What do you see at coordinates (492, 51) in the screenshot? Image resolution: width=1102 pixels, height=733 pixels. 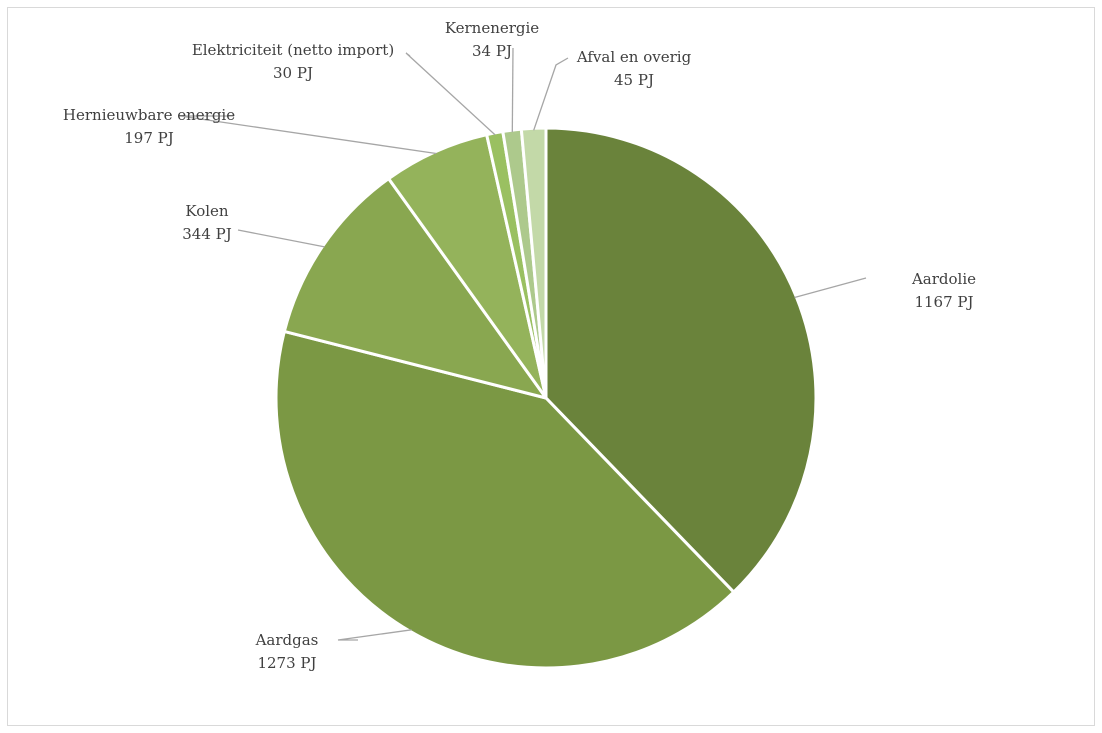 I see `label-kernenergie-value: 34 PJ` at bounding box center [492, 51].